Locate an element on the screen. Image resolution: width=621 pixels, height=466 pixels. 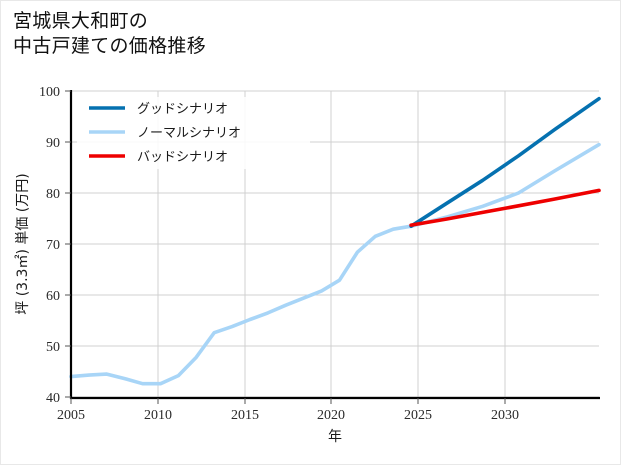
y-tick-marks is located at coordinates (68, 244).